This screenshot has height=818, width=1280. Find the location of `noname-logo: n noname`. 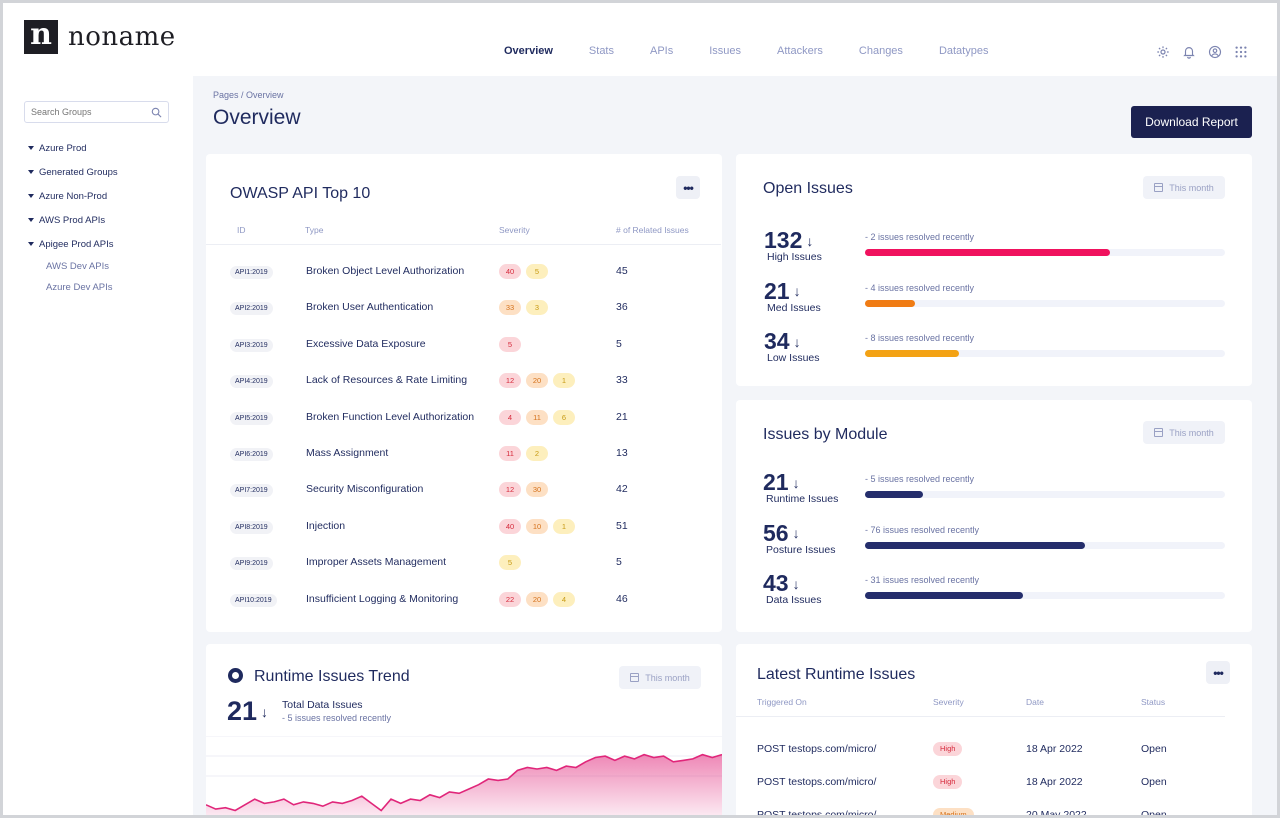

noname-logo: n noname is located at coordinates (100, 37).